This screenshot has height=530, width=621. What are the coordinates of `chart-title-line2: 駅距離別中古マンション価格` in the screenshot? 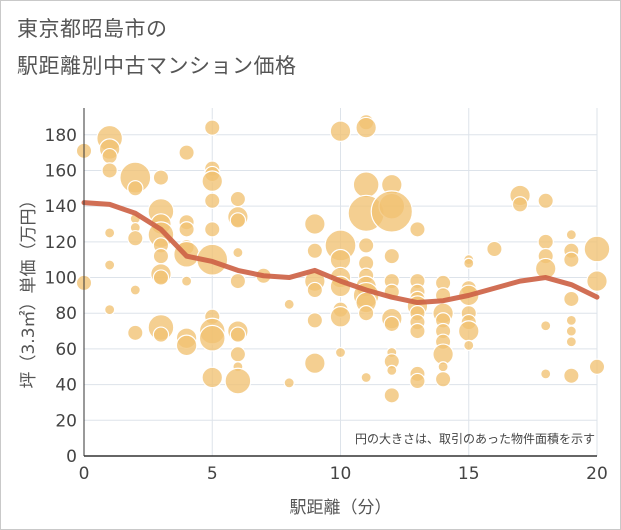 It's located at (157, 66).